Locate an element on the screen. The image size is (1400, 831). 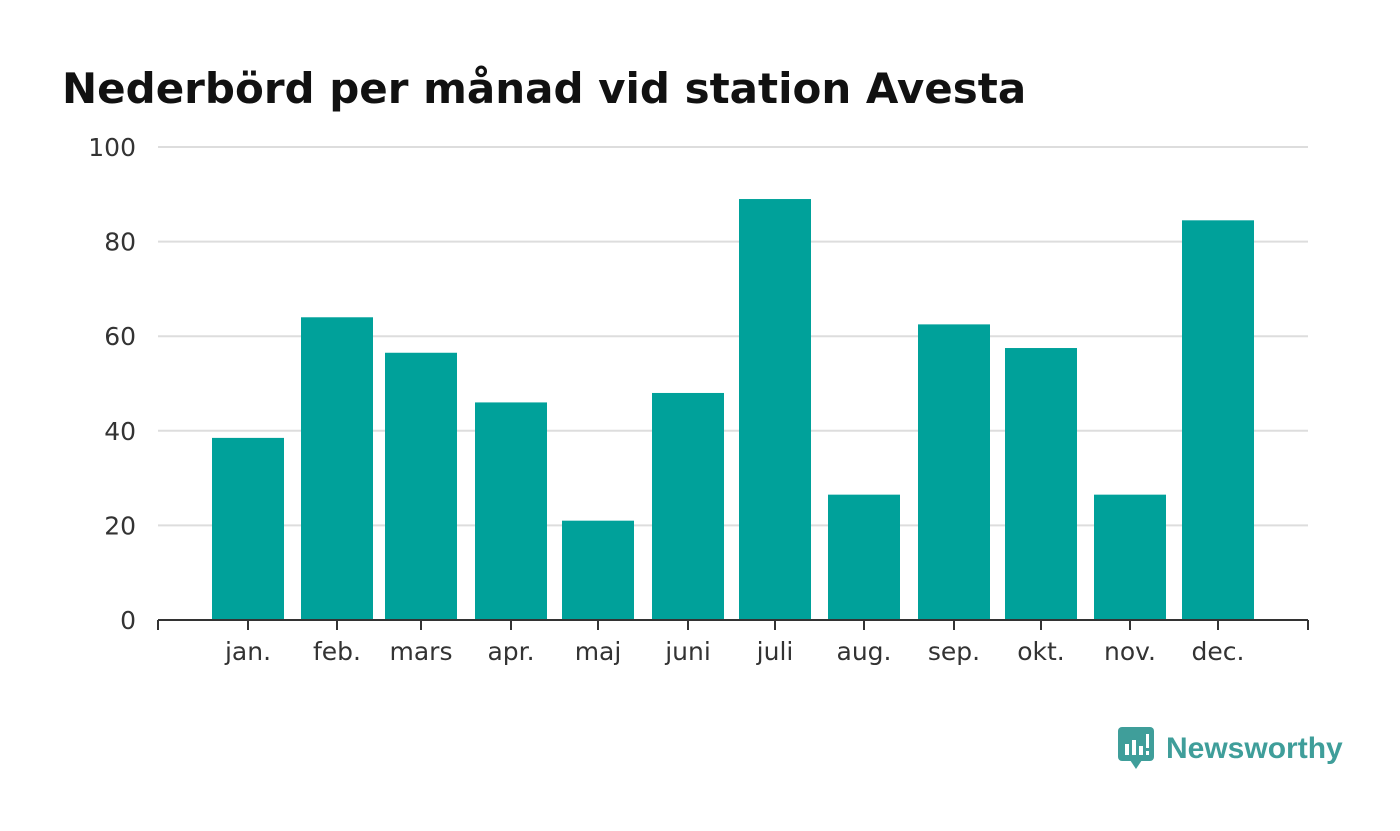
y-tick-label: 40 is located at coordinates (120, 431).